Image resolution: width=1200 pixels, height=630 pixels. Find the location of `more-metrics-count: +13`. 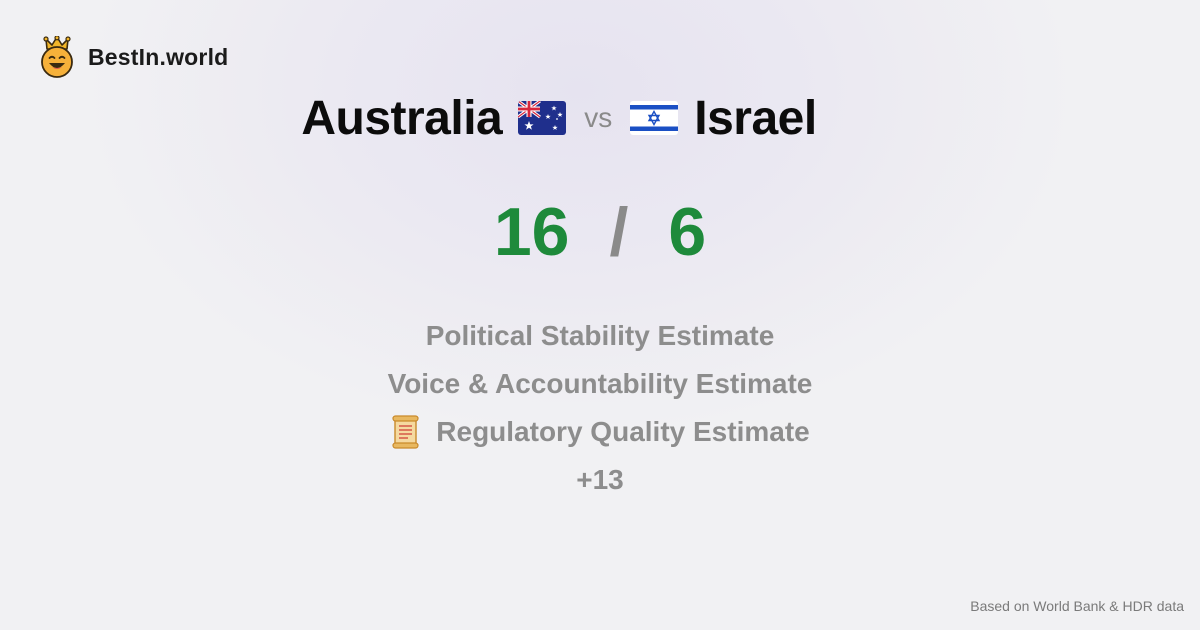

more-metrics-count: +13 is located at coordinates (600, 479).